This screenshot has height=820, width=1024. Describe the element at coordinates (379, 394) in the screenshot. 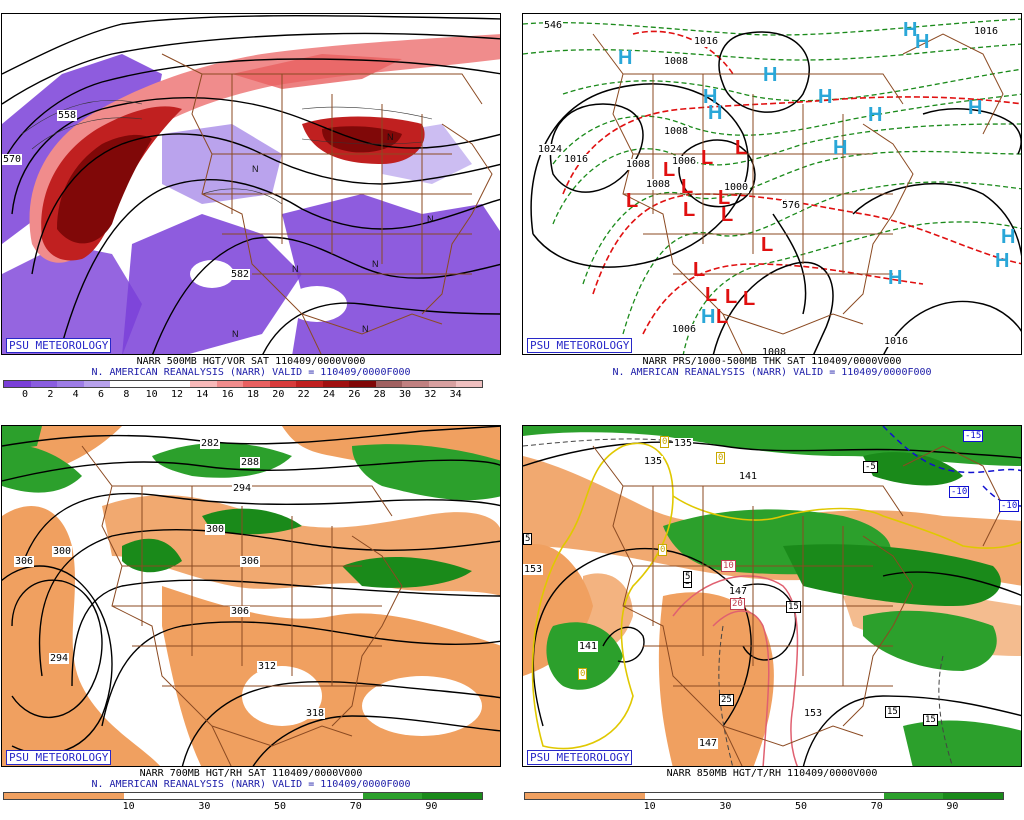

I see `colorbar-tick-label: 28` at that location.